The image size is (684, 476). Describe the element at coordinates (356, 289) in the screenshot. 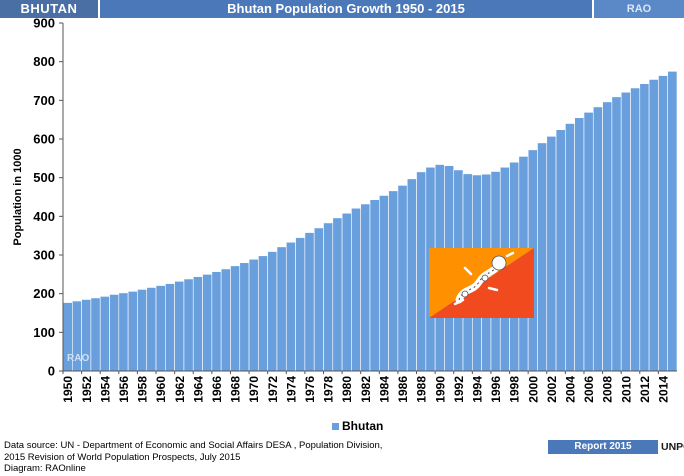

I see `bar-1981` at that location.